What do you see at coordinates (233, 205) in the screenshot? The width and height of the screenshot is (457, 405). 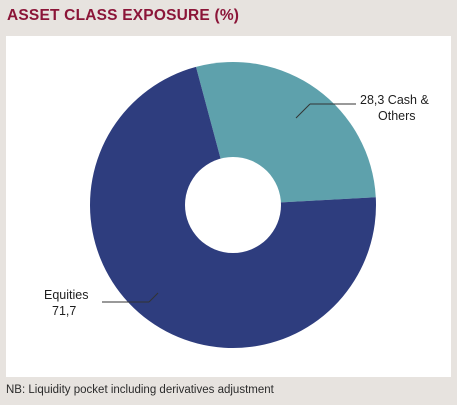 I see `donut-hole` at bounding box center [233, 205].